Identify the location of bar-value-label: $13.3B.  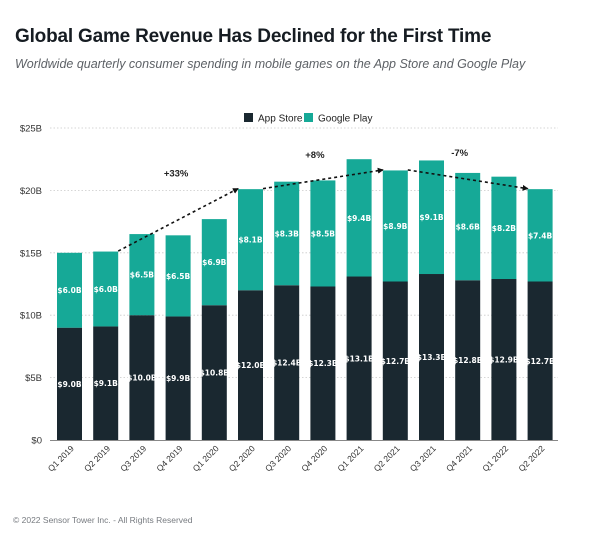
(432, 357).